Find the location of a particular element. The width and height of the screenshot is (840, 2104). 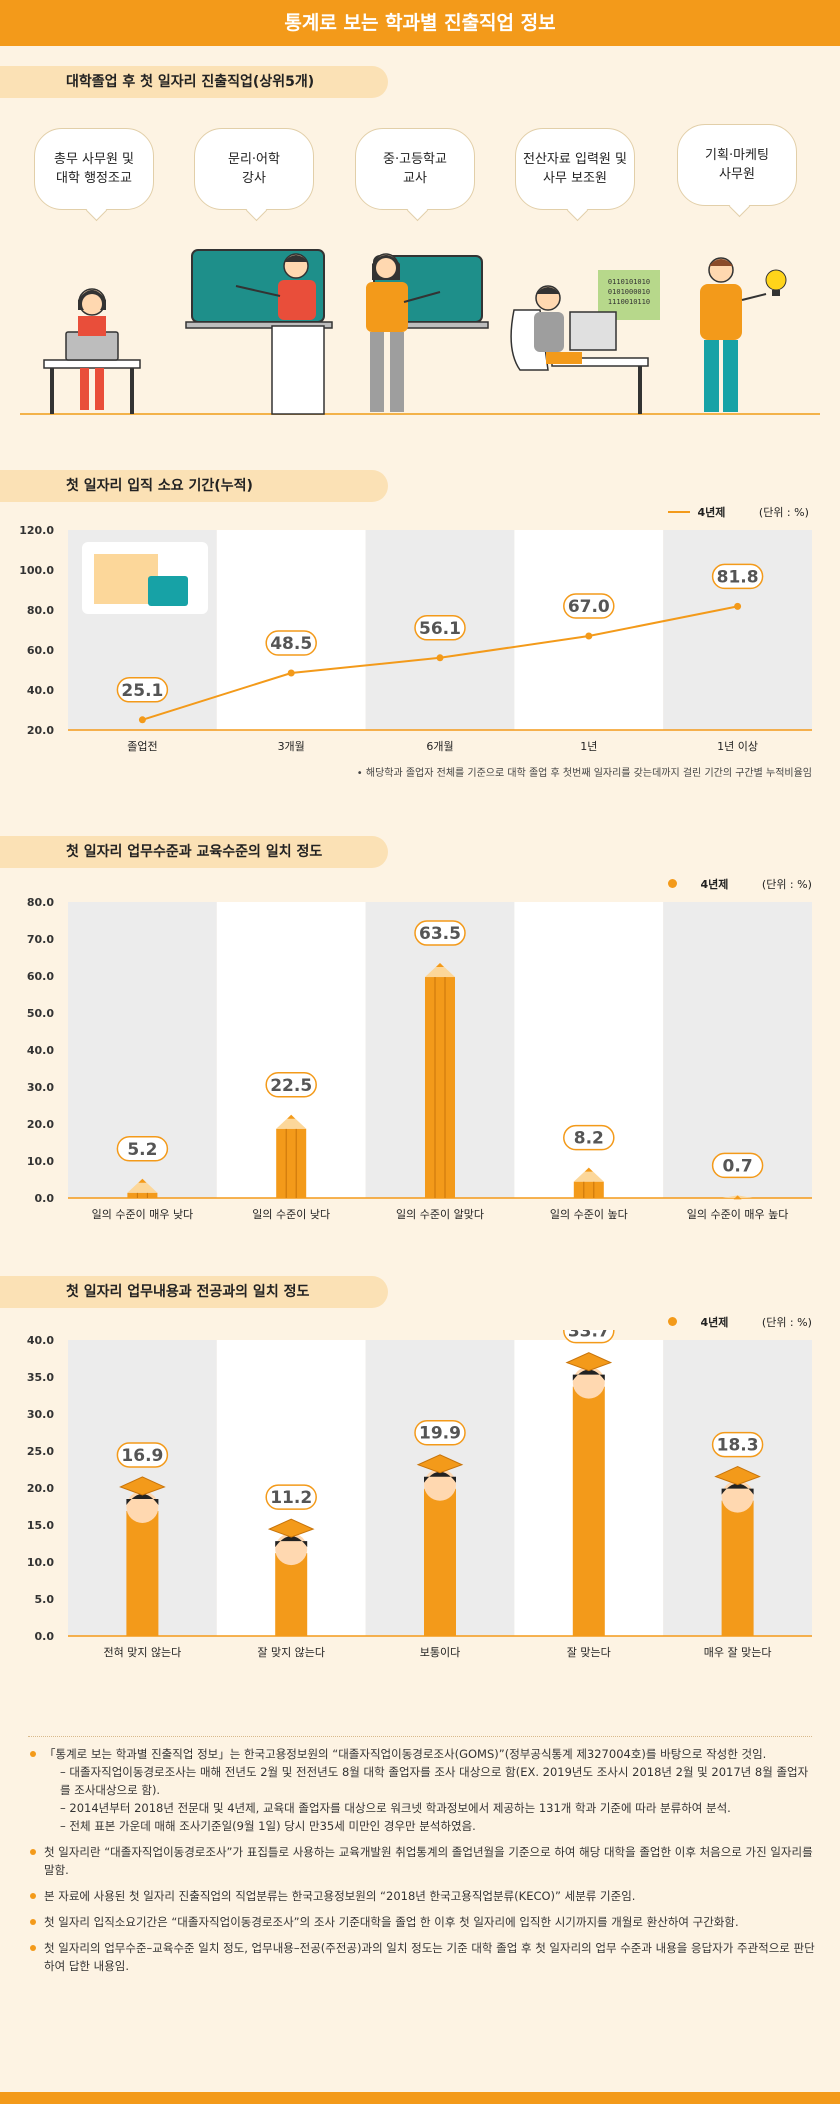

value-label: 22.5 is located at coordinates (291, 1086).